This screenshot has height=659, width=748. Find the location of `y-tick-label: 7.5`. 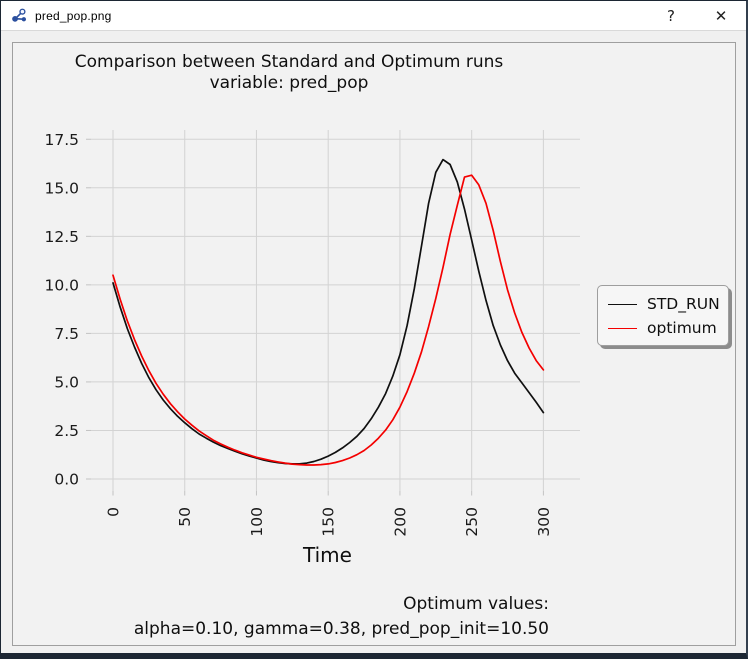

y-tick-label: 7.5 is located at coordinates (66, 334).